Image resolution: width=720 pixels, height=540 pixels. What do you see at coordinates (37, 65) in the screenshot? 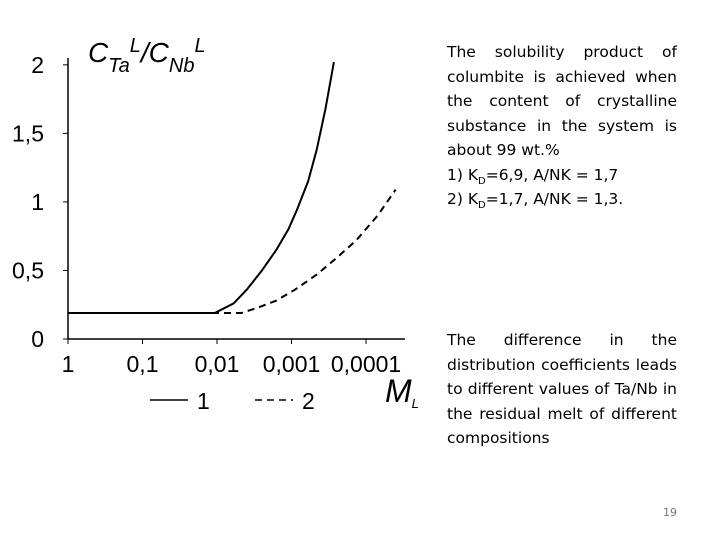
I see `y-tick-label: 2` at bounding box center [37, 65].